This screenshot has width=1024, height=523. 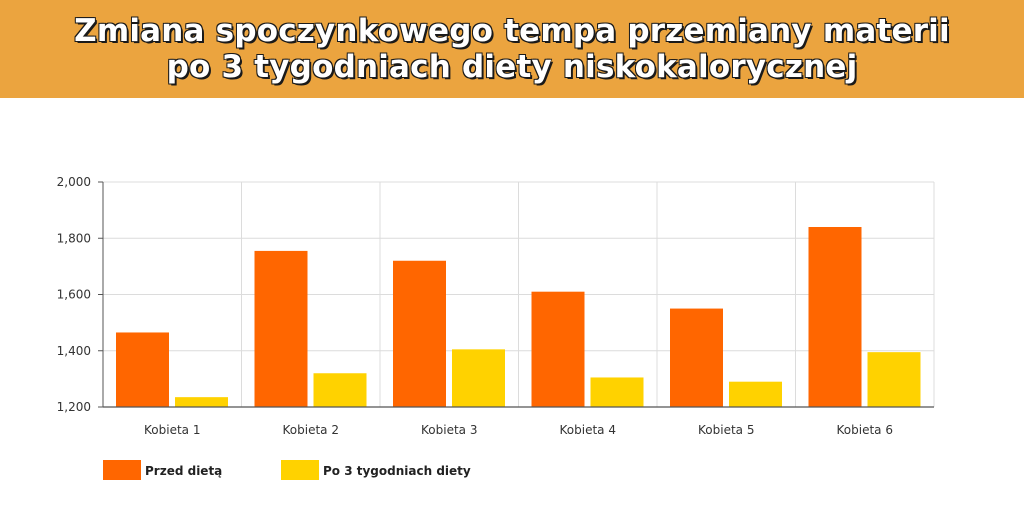 What do you see at coordinates (74, 238) in the screenshot?
I see `y-tick-label: 1,800` at bounding box center [74, 238].